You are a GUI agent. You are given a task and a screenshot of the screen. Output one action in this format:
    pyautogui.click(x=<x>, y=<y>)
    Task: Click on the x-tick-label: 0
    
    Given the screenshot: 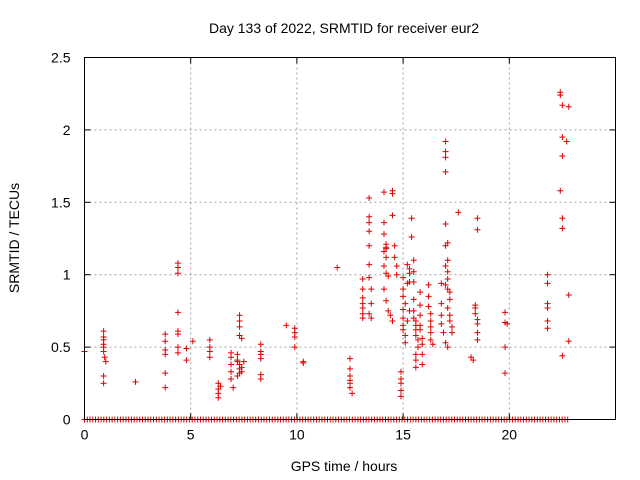 What is the action you would take?
    pyautogui.click(x=85, y=435)
    